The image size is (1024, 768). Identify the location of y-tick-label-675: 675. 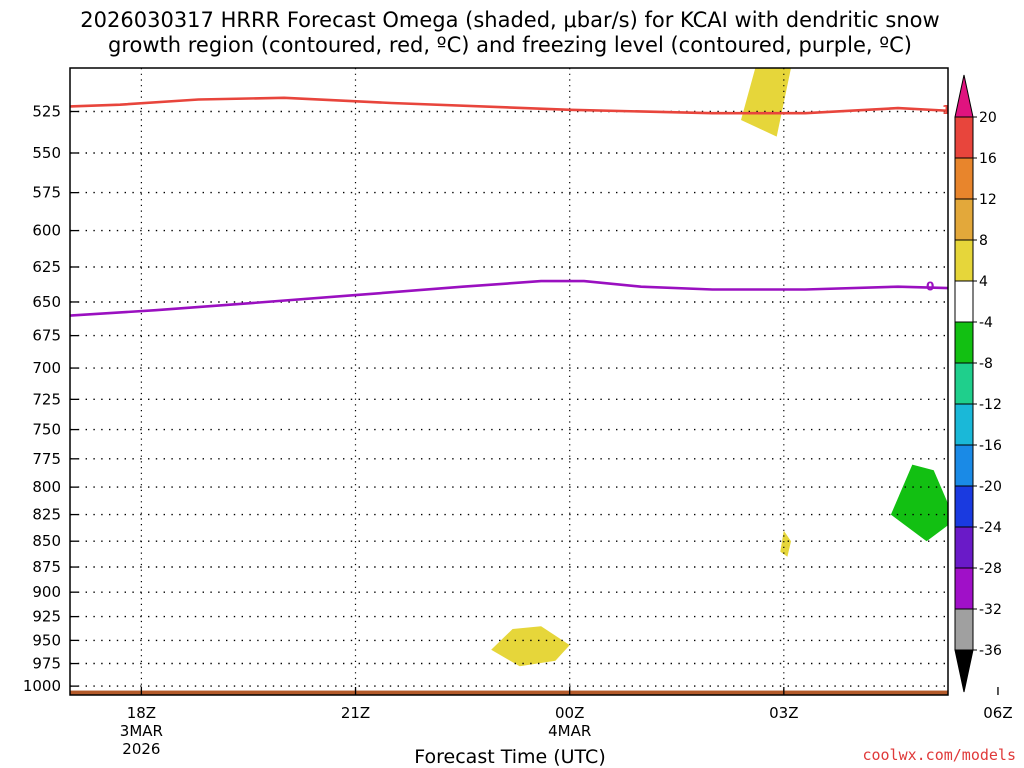
(46, 336).